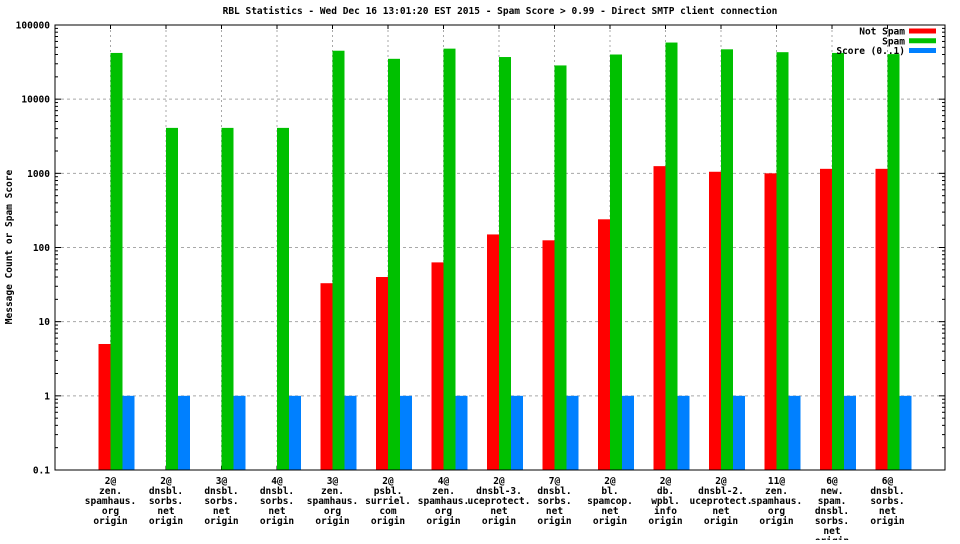  Describe the element at coordinates (45, 322) in the screenshot. I see `y-tick-label: 10` at that location.